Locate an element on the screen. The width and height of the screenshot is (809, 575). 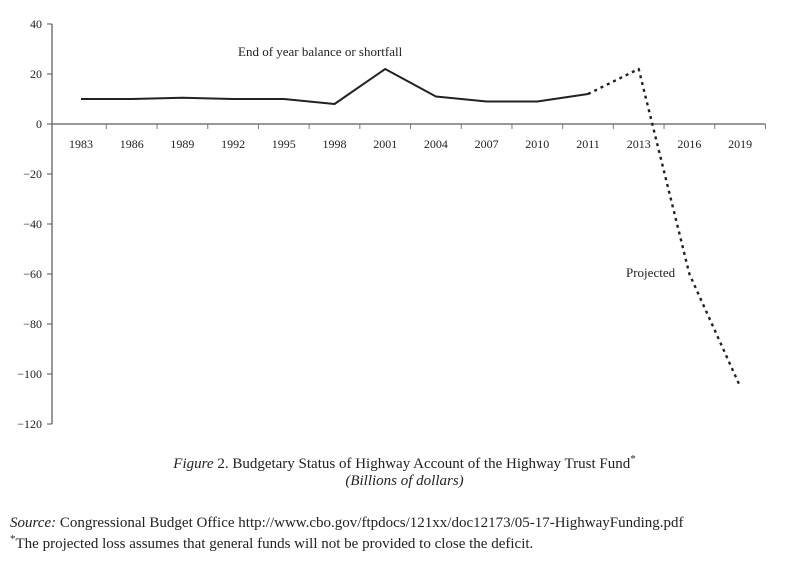
x-tick-label: 2013 is located at coordinates (639, 144).